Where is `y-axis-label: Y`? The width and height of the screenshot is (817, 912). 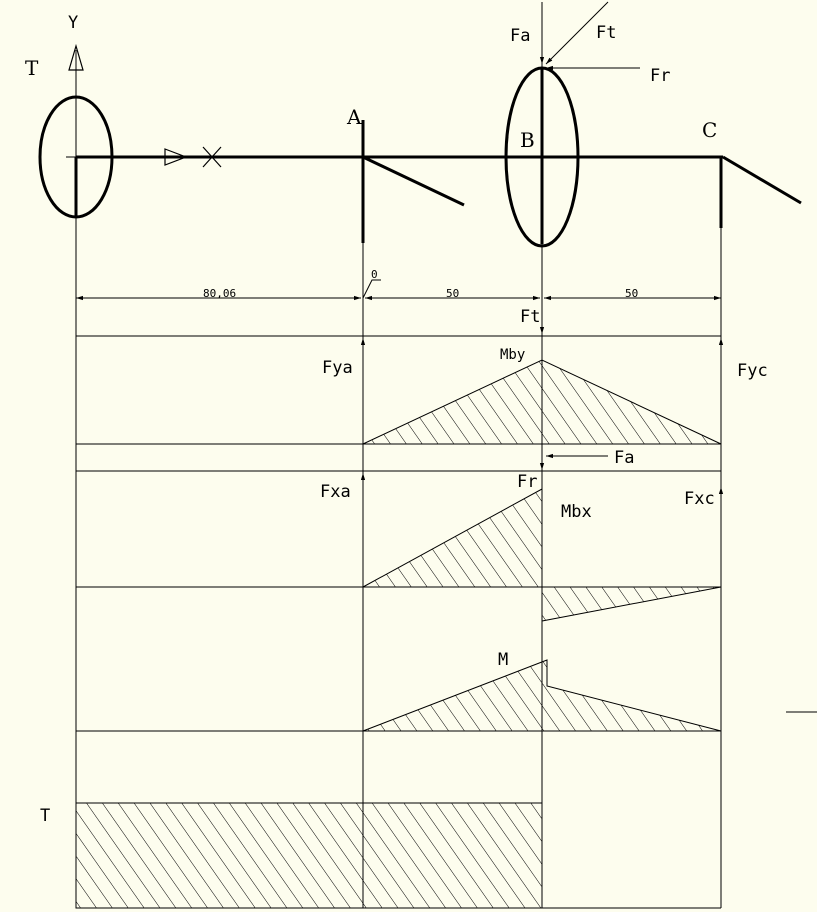
y-axis-label: Y is located at coordinates (73, 23).